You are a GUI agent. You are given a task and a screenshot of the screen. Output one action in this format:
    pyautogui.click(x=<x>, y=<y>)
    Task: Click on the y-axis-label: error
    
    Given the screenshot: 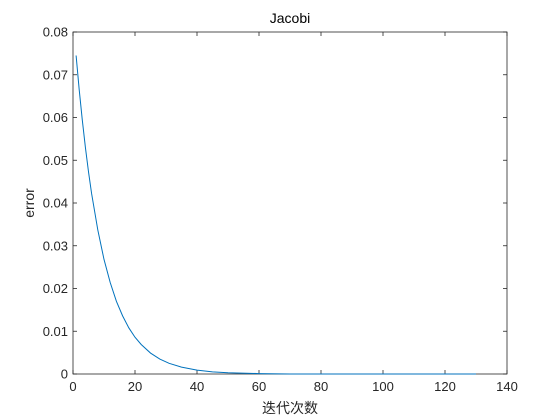 What is the action you would take?
    pyautogui.click(x=29, y=203)
    